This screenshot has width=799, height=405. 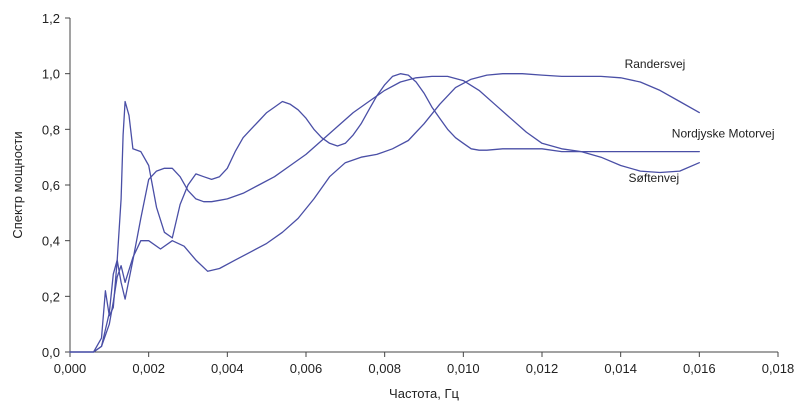 What do you see at coordinates (700, 121) in the screenshot?
I see `series-labels: Randersvej Nordjyske Motorvej Søftenvej` at bounding box center [700, 121].